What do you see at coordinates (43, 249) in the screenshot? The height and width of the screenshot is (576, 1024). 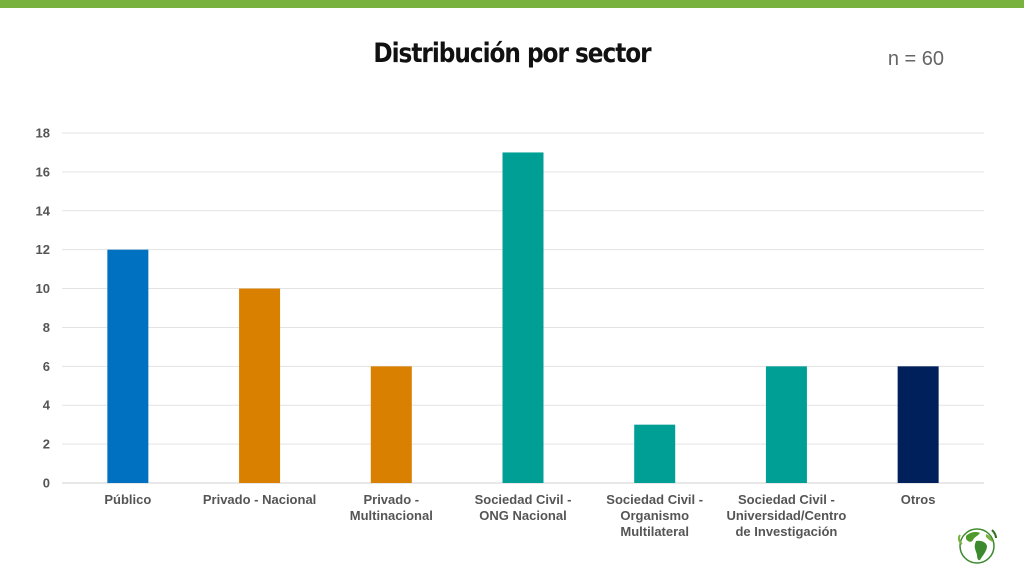 I see `y-tick-label: 12` at bounding box center [43, 249].